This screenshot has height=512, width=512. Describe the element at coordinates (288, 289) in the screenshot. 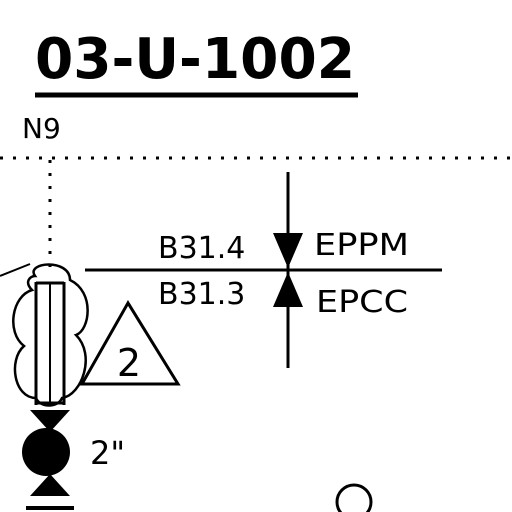

I see `spec-arrow-up-icon` at that location.